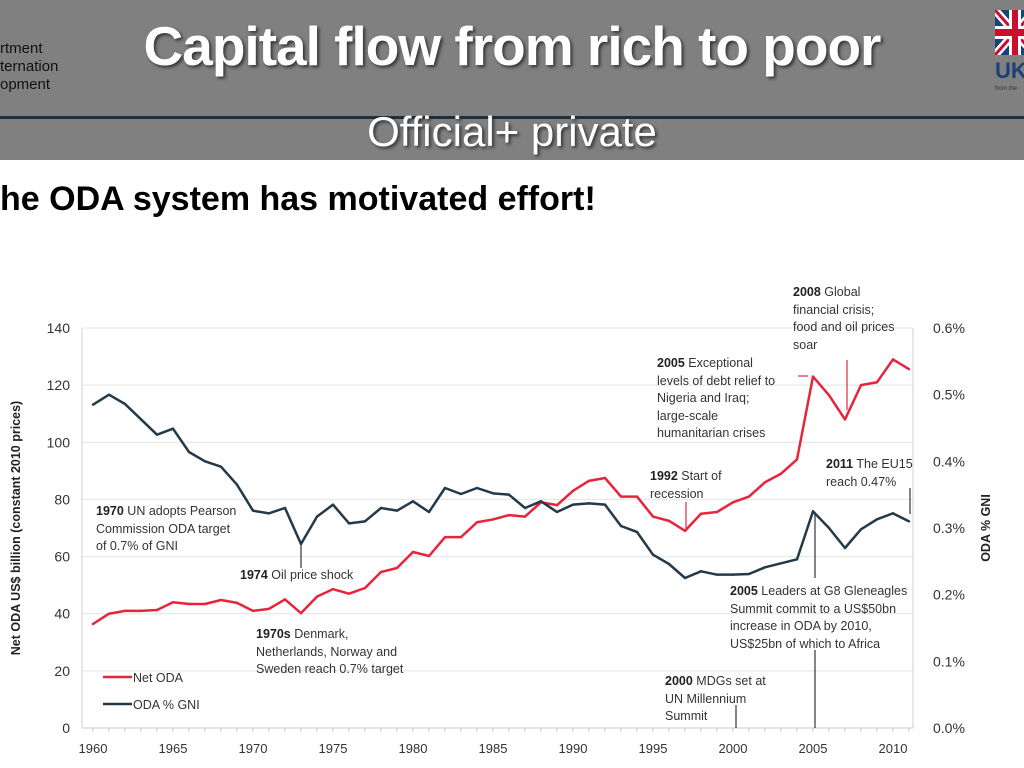 This screenshot has height=768, width=1024. I want to click on annotation-text: soar, so click(805, 344).